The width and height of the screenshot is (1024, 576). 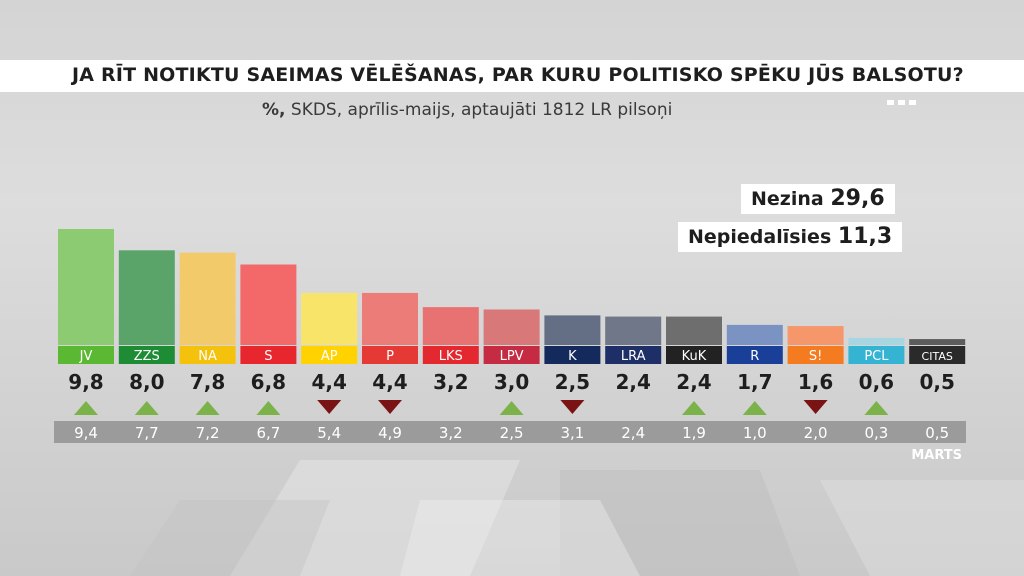 I want to click on previous-value-label: 7,2, so click(x=208, y=433).